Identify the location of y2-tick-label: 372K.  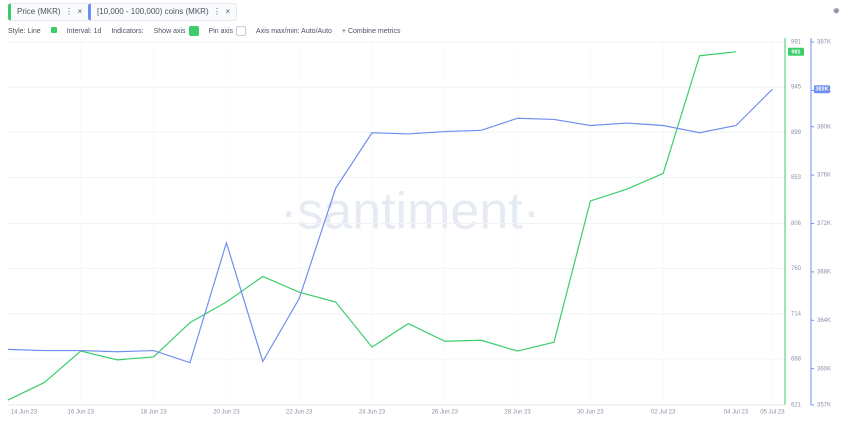
(824, 224).